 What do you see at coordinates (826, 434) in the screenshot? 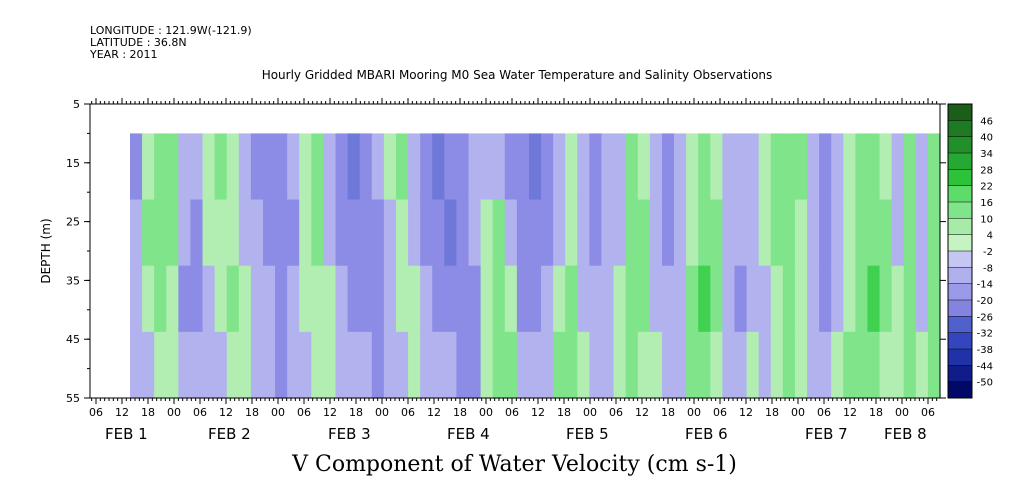
I see `date-label: FEB 7` at bounding box center [826, 434].